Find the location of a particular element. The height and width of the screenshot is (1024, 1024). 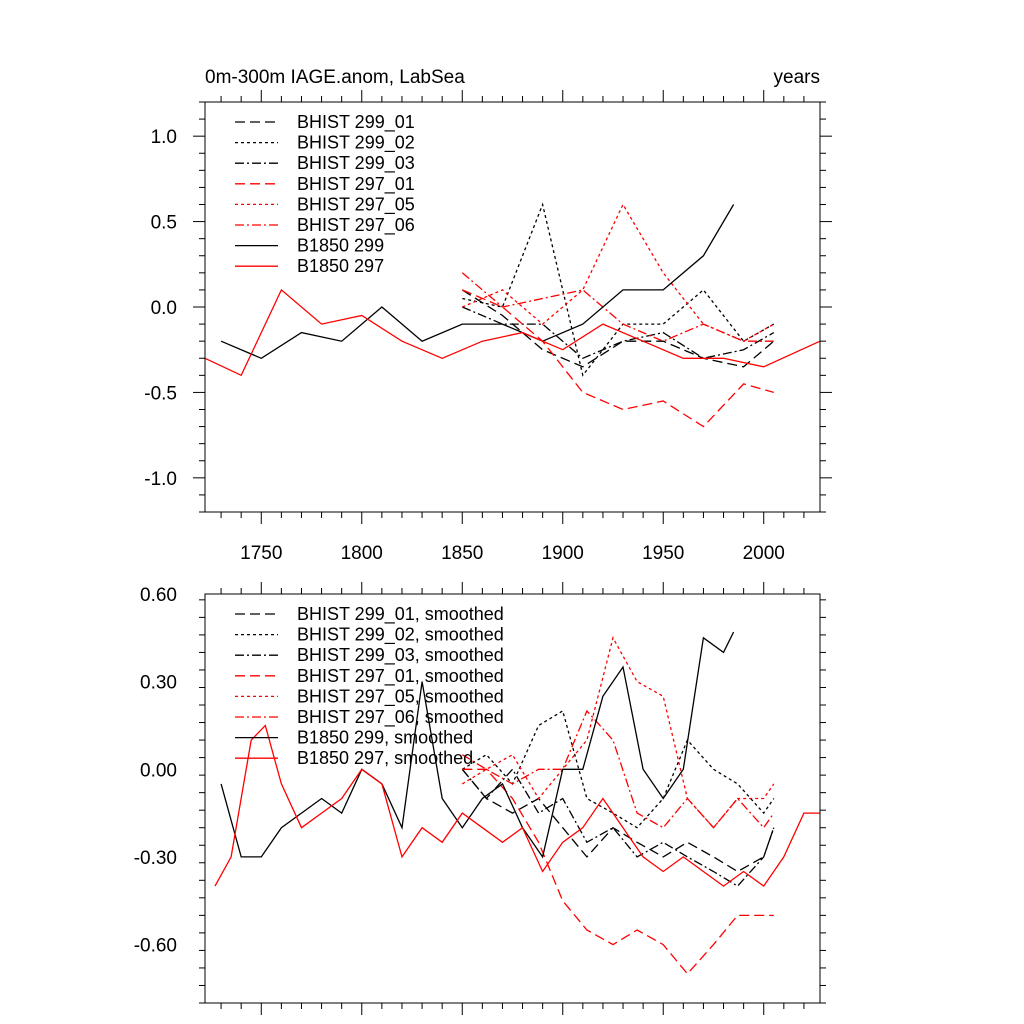

legend-label: BHIST 297_06, smoothed is located at coordinates (400, 717).